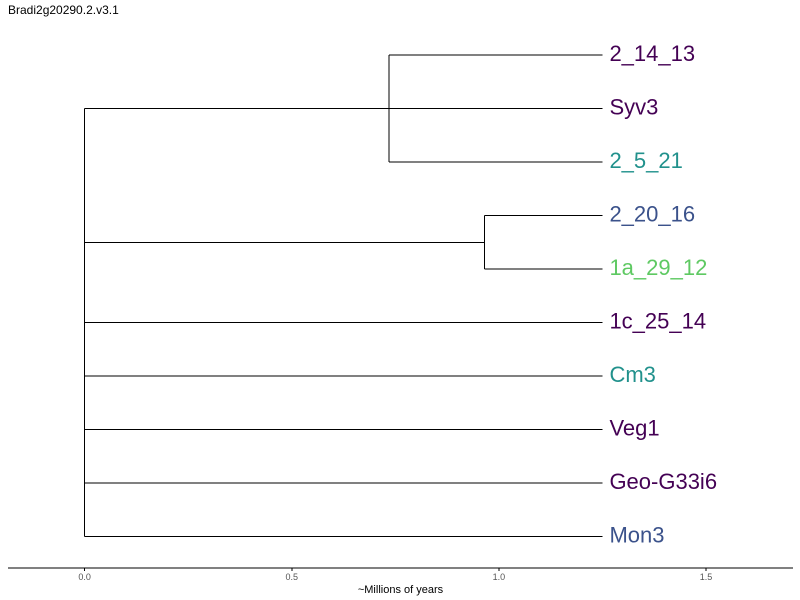 This screenshot has height=600, width=800. I want to click on tip-label: Cm3, so click(632, 374).